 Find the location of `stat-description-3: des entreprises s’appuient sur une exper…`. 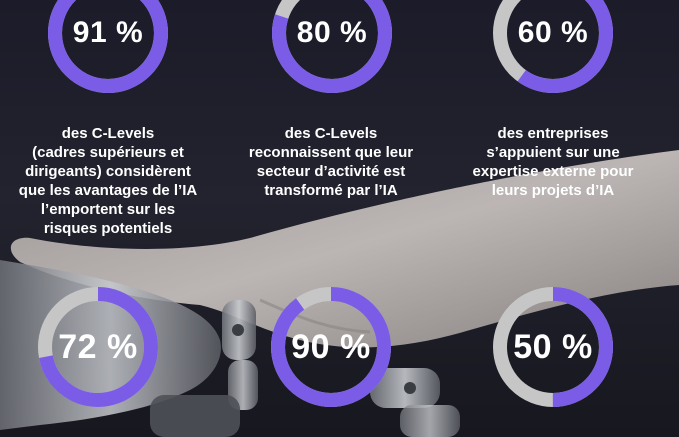

stat-description-3: des entreprises s’appuient sur une exper… is located at coordinates (553, 162).